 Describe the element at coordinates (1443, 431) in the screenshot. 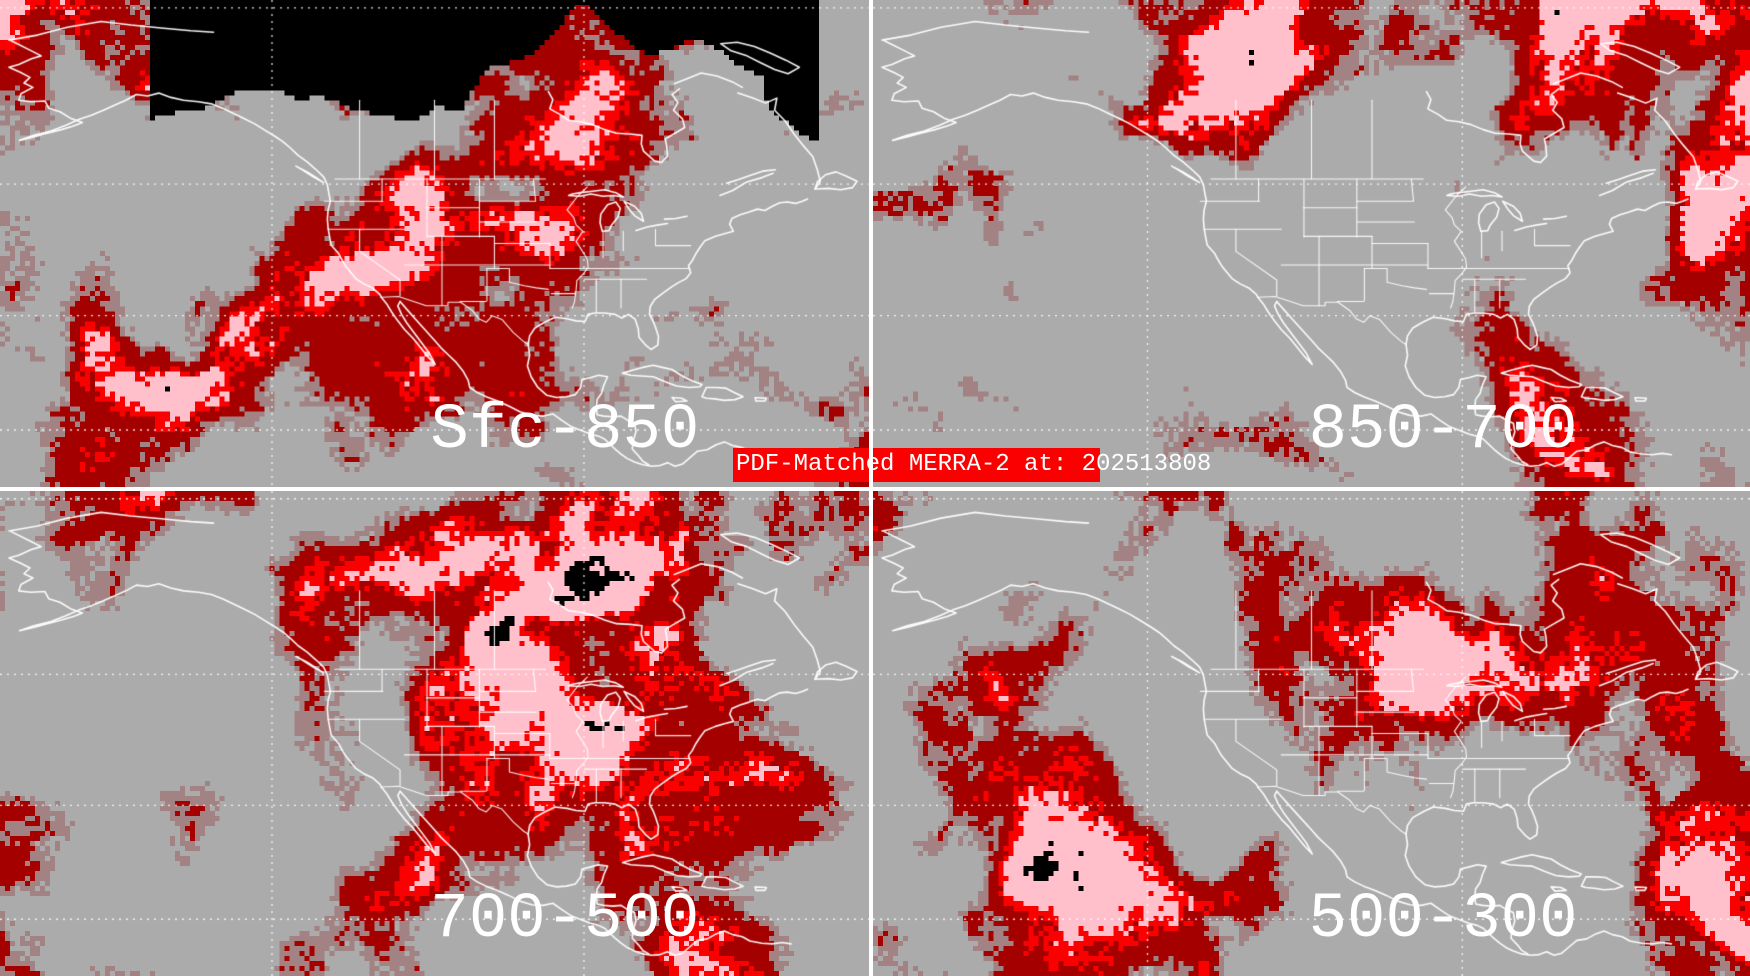

I see `layer-label-850-700: 850-700` at that location.